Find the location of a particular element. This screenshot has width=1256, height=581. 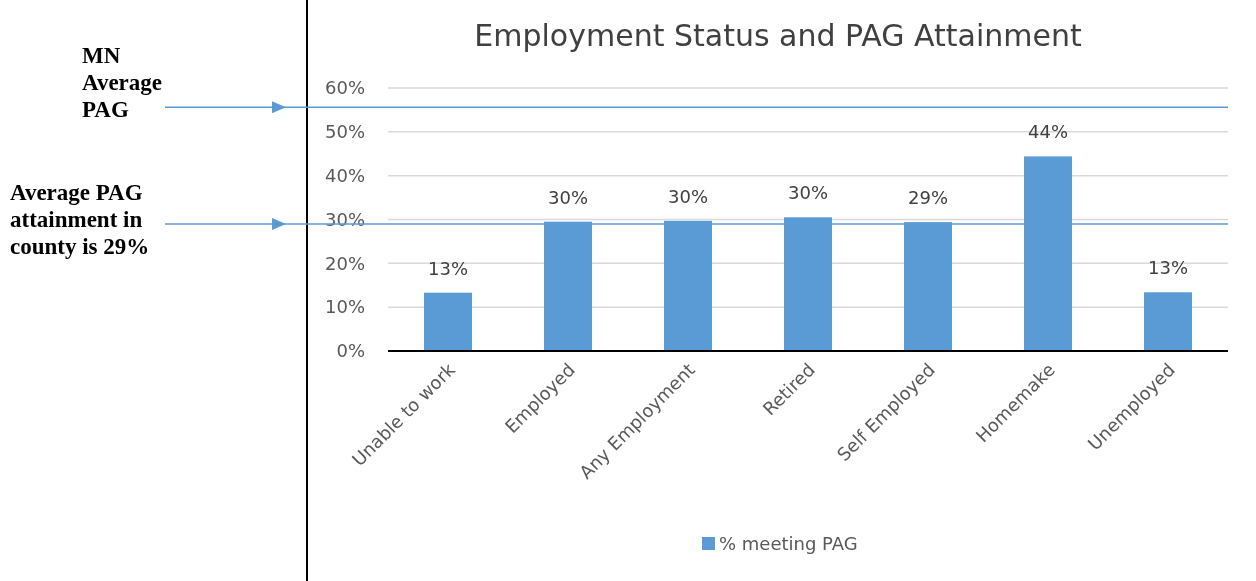

ref-line-label: Average PAG attainment in county is 29% is located at coordinates (80, 219).